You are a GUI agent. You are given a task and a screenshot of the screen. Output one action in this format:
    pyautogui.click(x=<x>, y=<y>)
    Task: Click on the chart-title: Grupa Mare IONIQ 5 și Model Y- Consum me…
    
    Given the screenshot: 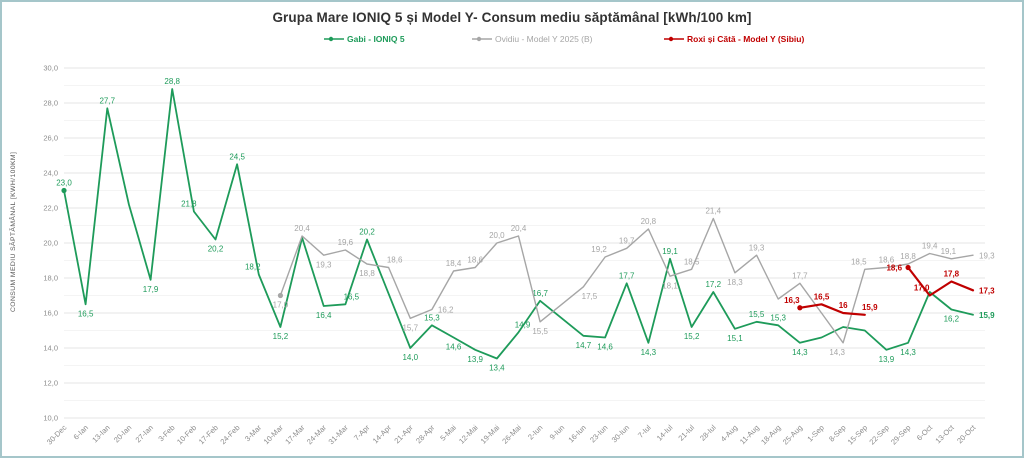 What is the action you would take?
    pyautogui.click(x=512, y=17)
    